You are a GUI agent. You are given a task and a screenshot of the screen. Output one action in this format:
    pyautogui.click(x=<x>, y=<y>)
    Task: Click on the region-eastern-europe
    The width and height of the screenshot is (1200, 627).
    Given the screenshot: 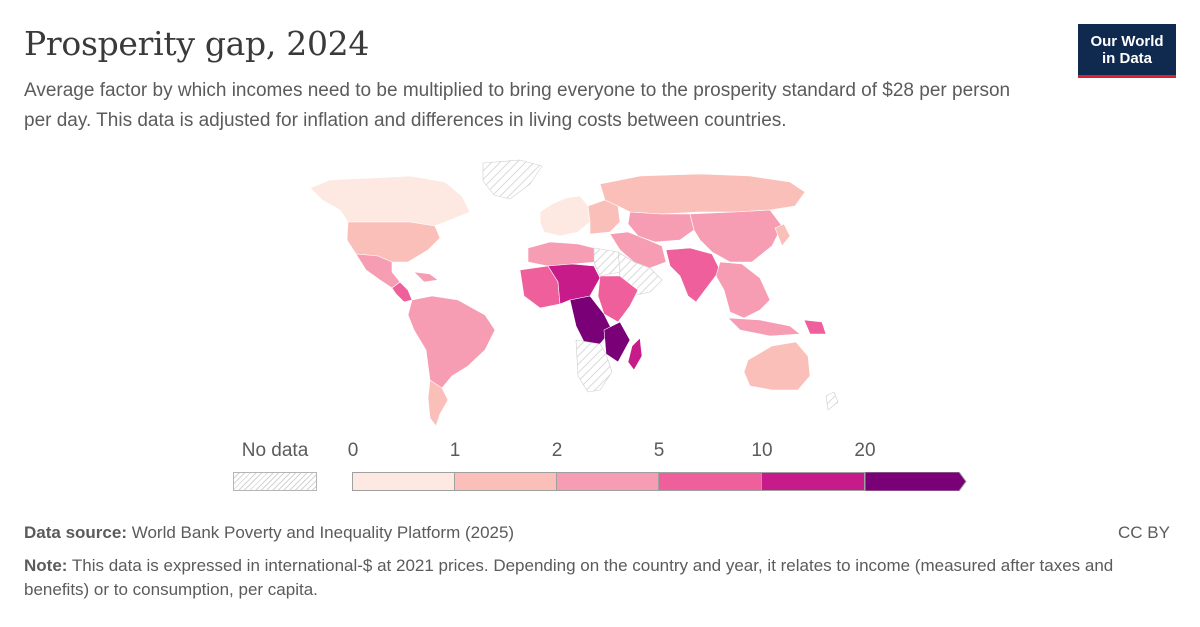 What is the action you would take?
    pyautogui.click(x=604, y=217)
    